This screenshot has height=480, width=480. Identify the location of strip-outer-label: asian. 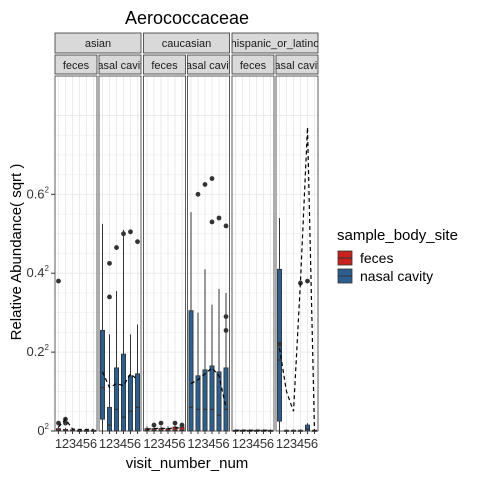
(98, 44).